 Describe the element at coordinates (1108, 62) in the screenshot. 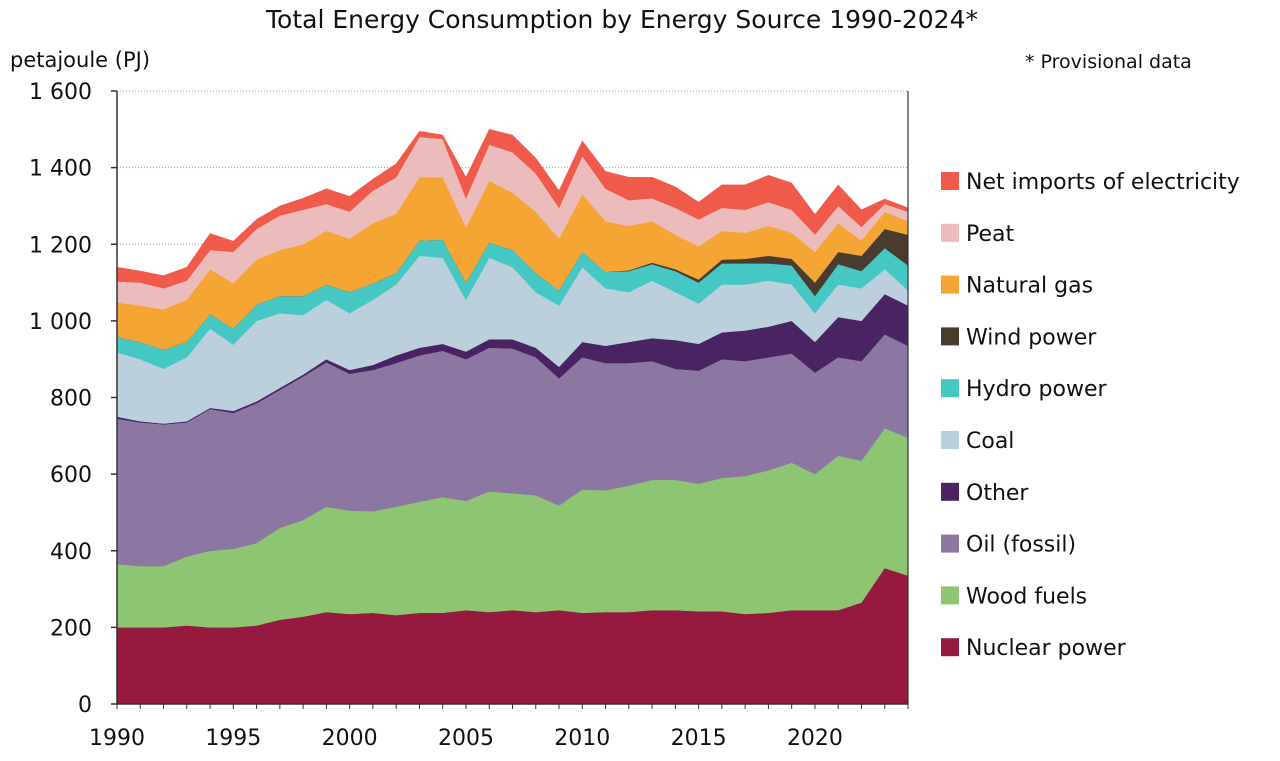

I see `provisional-note: * Provisional data` at that location.